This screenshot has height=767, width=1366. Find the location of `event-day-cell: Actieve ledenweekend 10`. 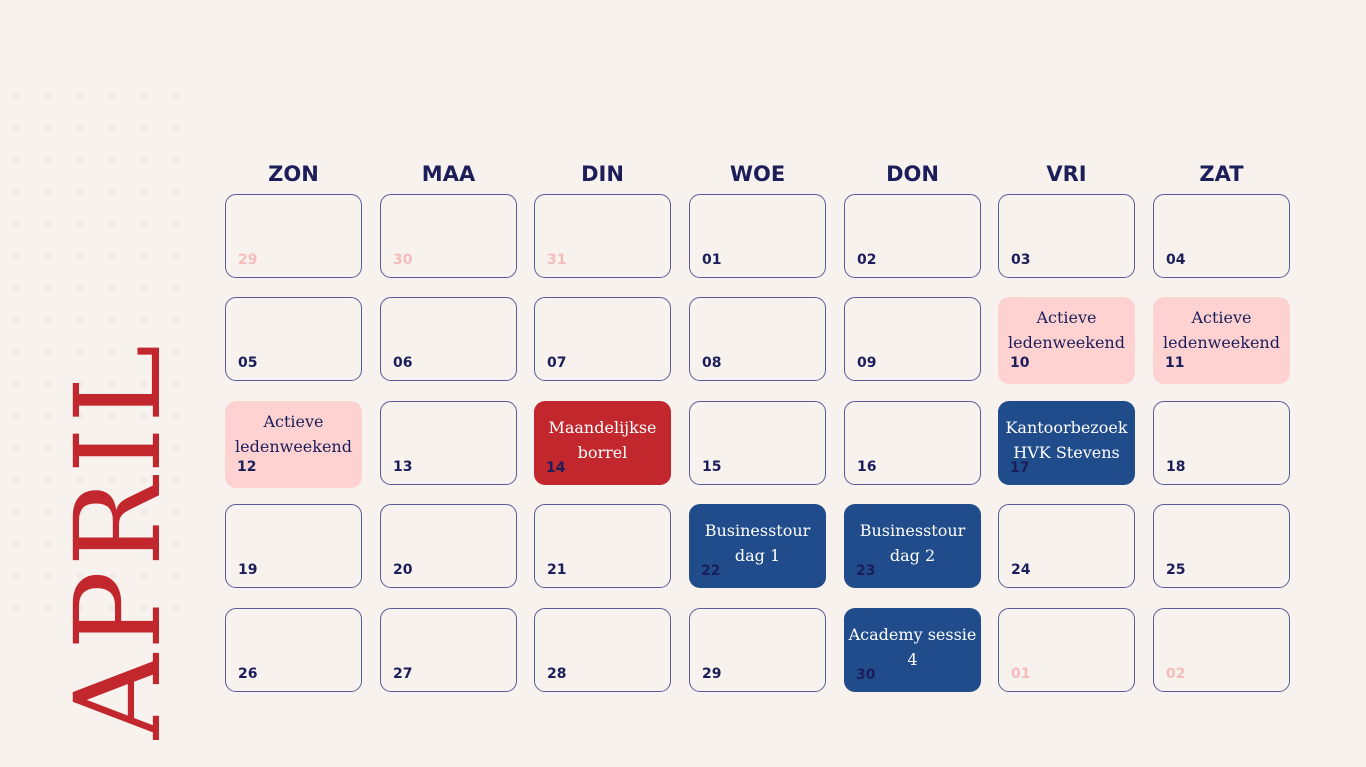

event-day-cell: Actieve ledenweekend 10 is located at coordinates (1066, 340).